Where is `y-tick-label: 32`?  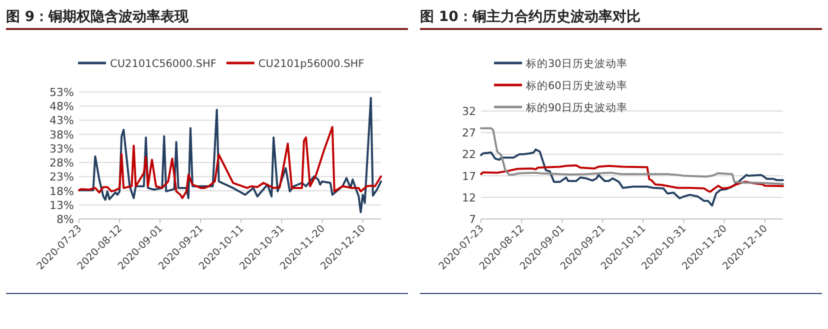 y-tick-label: 32 is located at coordinates (469, 111).